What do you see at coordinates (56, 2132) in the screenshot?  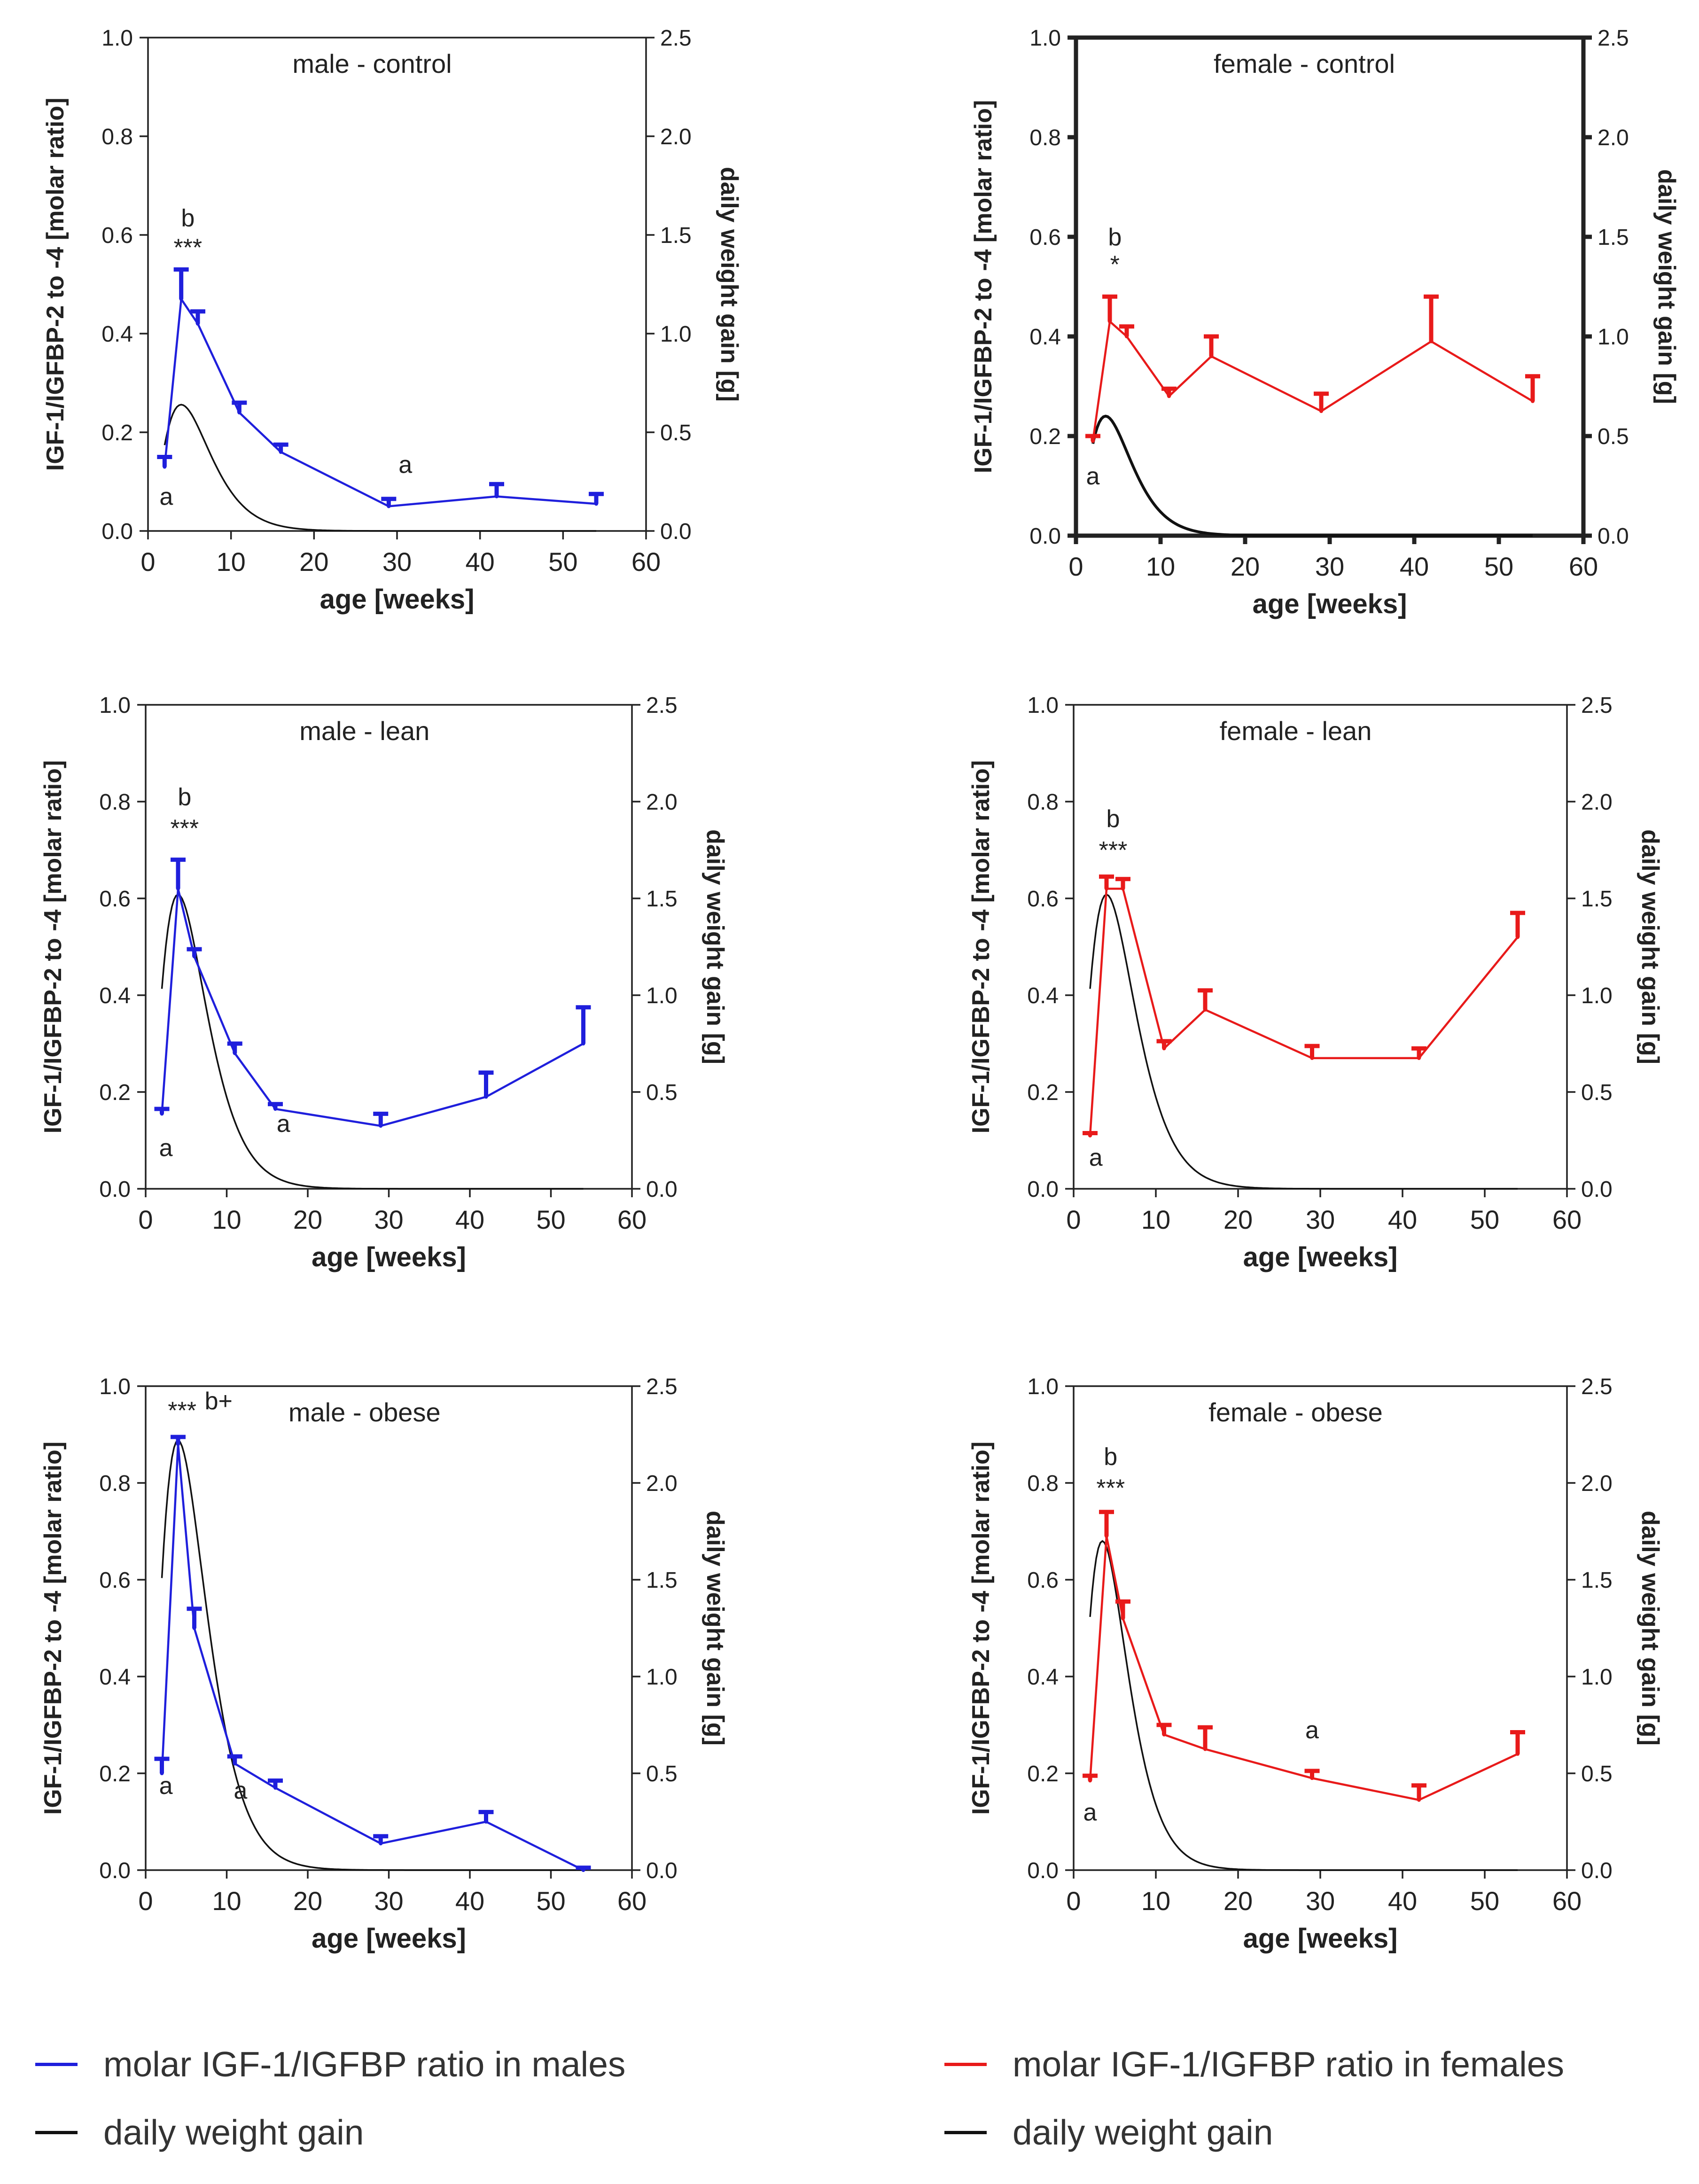 I see `legend-swatch-black-line` at bounding box center [56, 2132].